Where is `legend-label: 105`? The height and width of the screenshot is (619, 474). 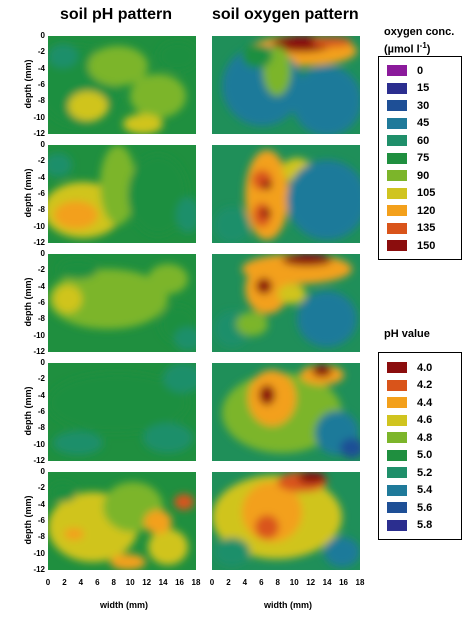 legend-label: 105 is located at coordinates (426, 193).